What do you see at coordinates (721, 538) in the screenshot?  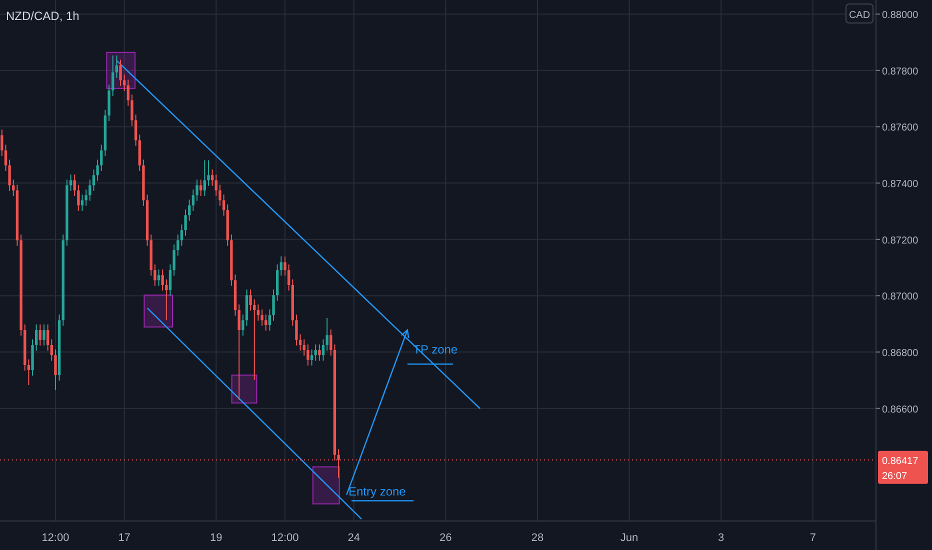 I see `x-tick-label: 3` at bounding box center [721, 538].